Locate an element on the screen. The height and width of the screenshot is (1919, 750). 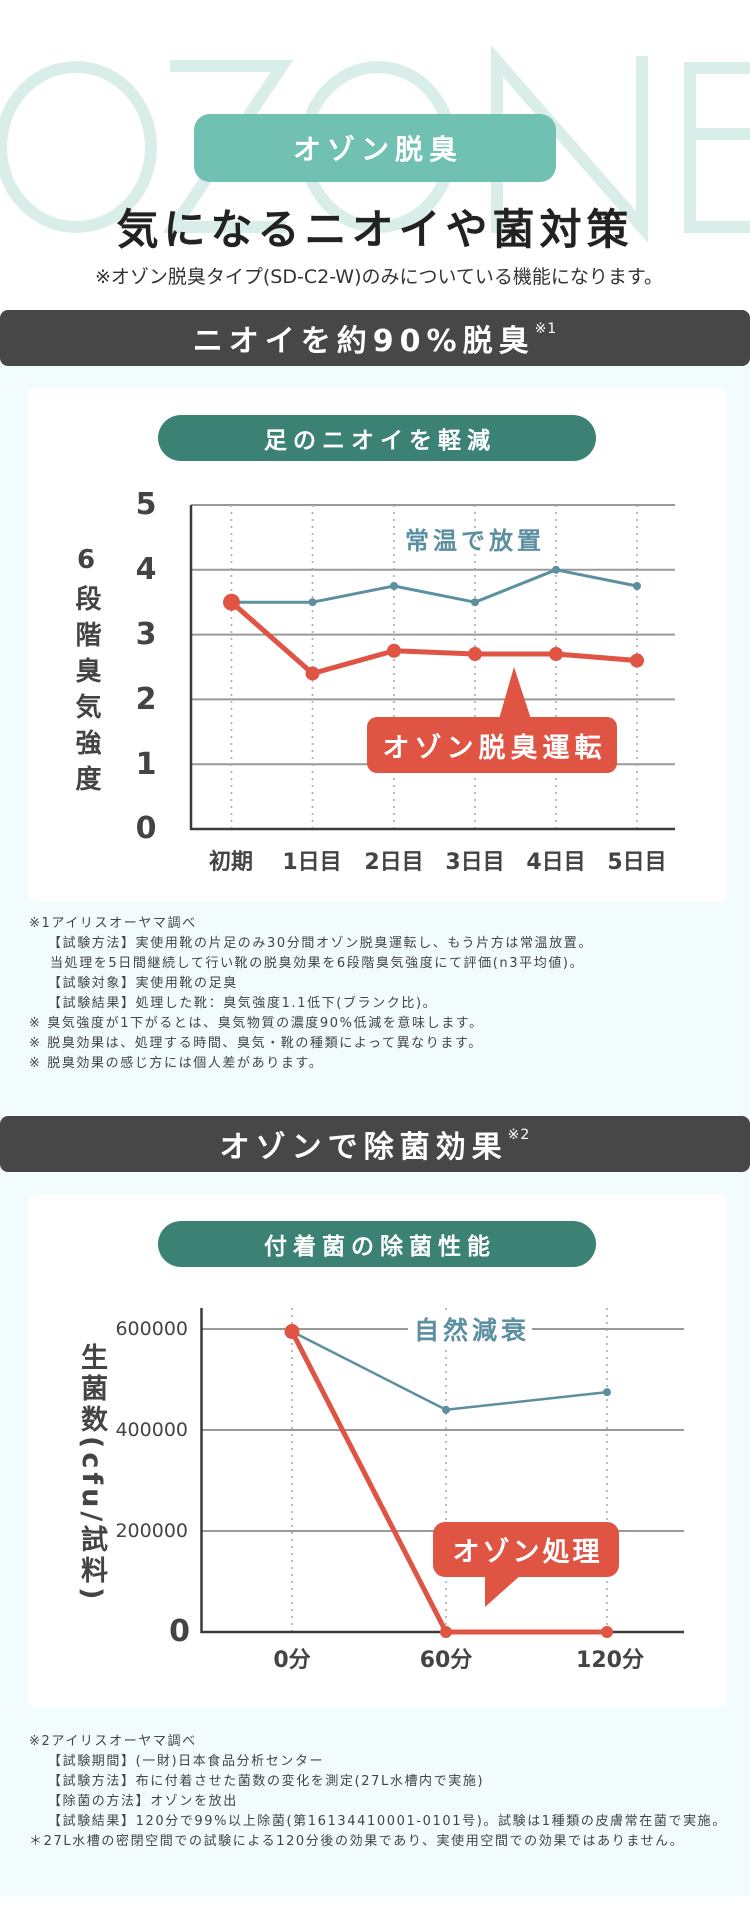
x-tick-label: 初期 is located at coordinates (230, 862).